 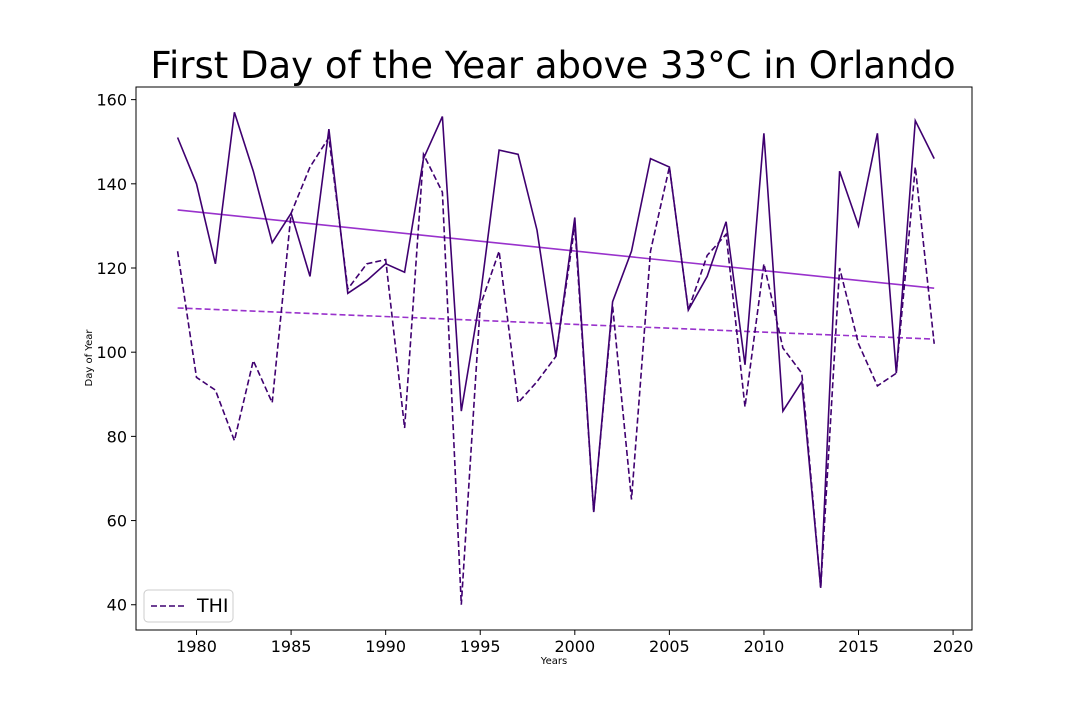 I want to click on trendline-dashed, so click(x=556, y=323).